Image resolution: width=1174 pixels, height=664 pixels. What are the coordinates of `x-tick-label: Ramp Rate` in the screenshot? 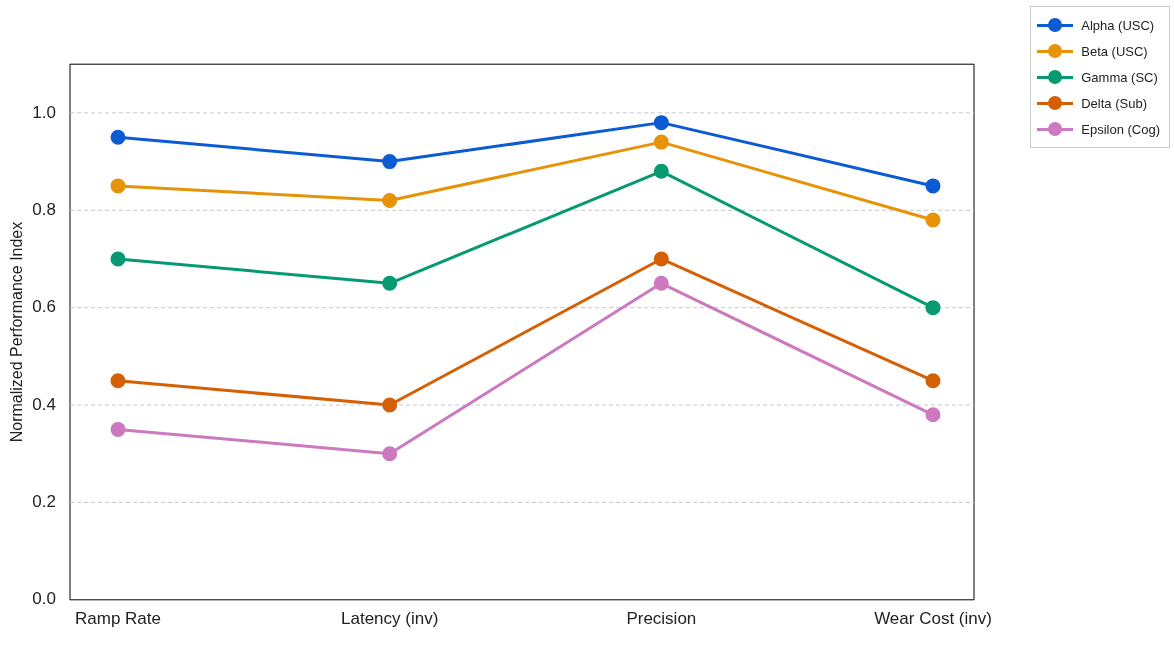 It's located at (118, 618).